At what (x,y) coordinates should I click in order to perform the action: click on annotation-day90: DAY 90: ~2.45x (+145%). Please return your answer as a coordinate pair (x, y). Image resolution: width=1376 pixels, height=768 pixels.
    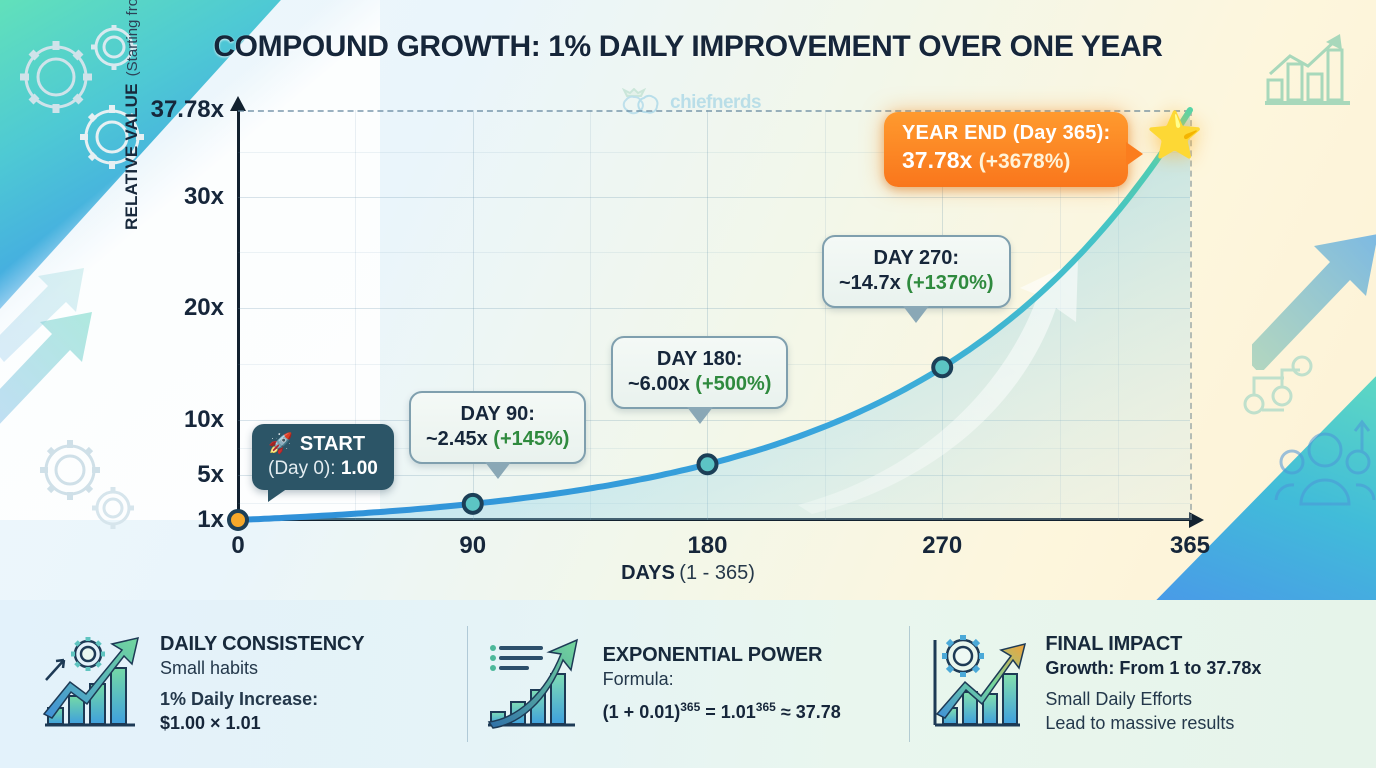
    Looking at the image, I should click on (498, 435).